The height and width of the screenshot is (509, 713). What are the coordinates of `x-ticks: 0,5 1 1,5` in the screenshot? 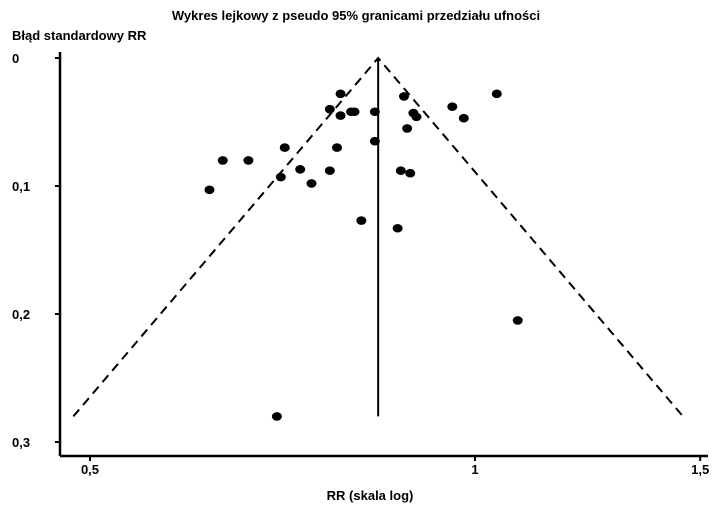 It's located at (395, 466).